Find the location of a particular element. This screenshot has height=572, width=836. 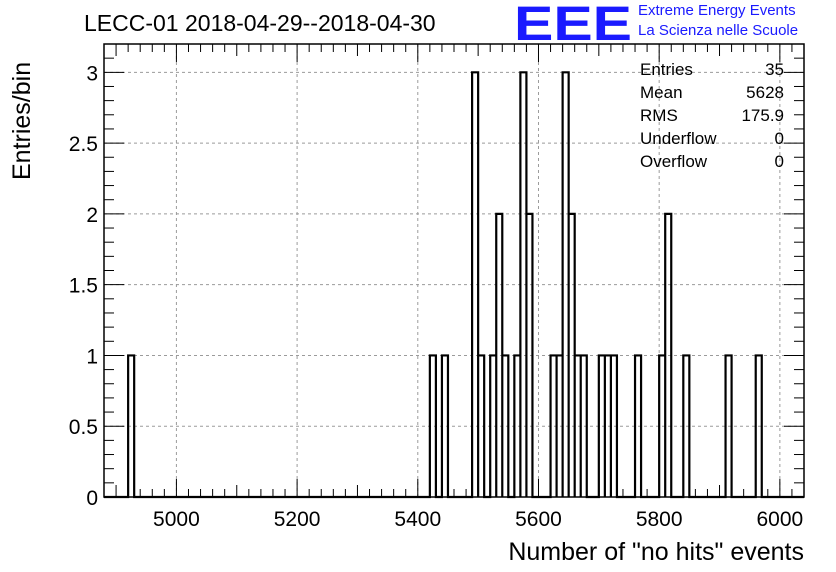

y-tick-label: 1 is located at coordinates (92, 356).